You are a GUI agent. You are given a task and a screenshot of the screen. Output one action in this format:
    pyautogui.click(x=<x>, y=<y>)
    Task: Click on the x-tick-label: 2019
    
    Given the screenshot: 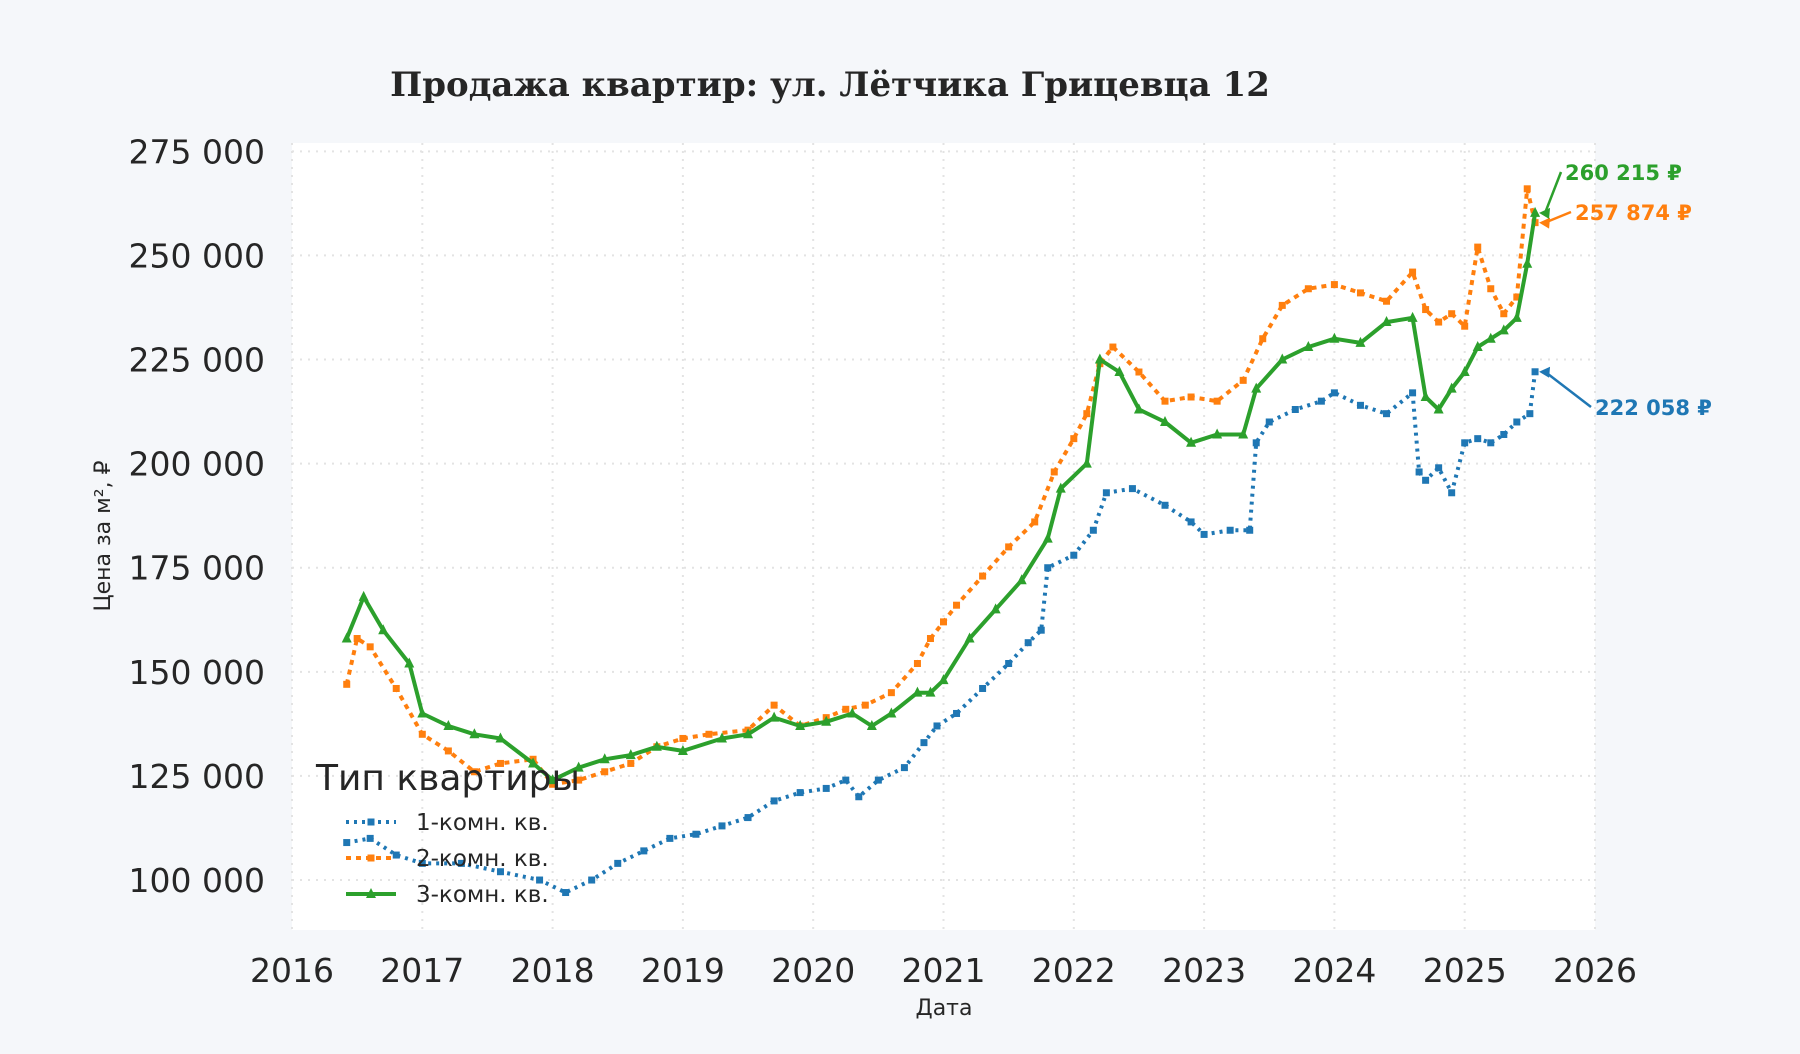 What is the action you would take?
    pyautogui.click(x=683, y=970)
    